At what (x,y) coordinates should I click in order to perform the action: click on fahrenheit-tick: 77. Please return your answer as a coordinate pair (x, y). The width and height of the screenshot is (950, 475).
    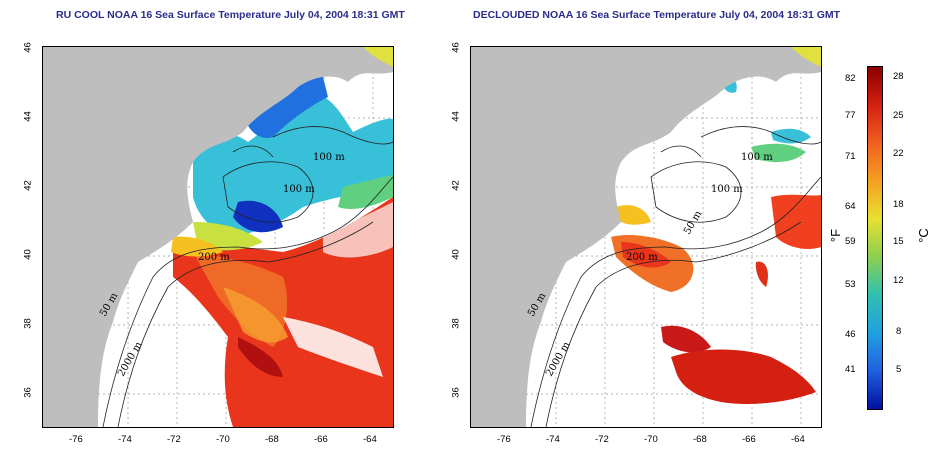
    Looking at the image, I should click on (850, 115).